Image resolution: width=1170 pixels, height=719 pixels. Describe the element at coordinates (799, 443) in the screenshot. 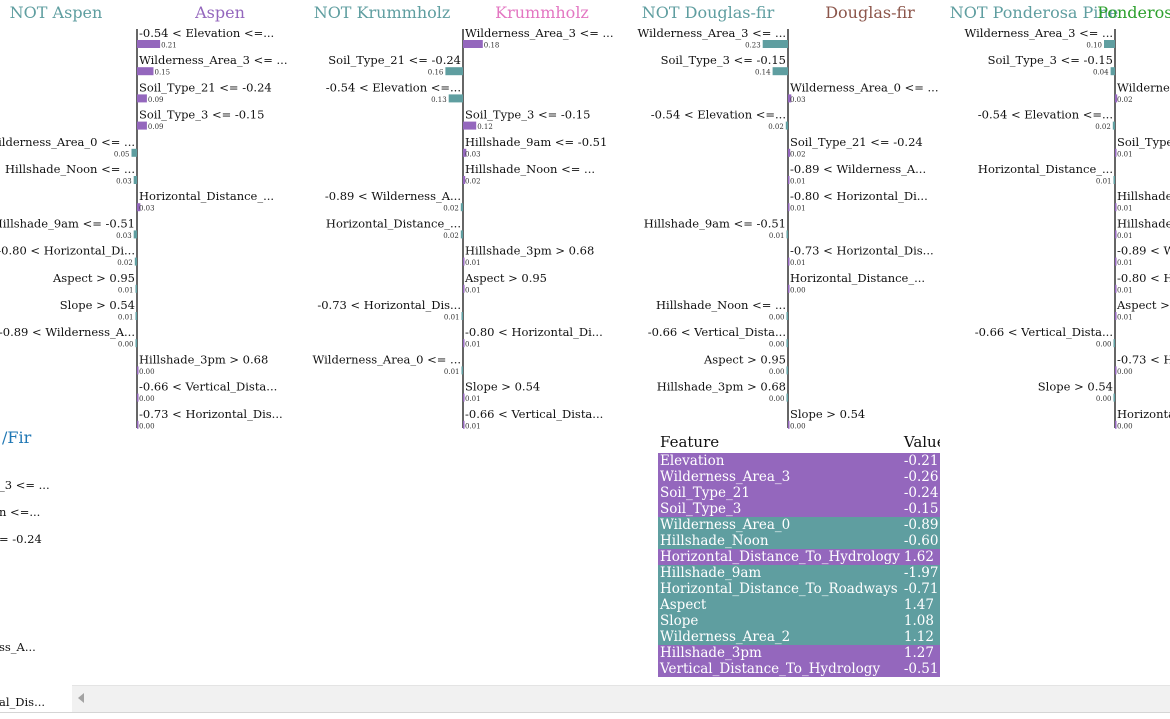

I see `table-header-row: Feature Value` at that location.